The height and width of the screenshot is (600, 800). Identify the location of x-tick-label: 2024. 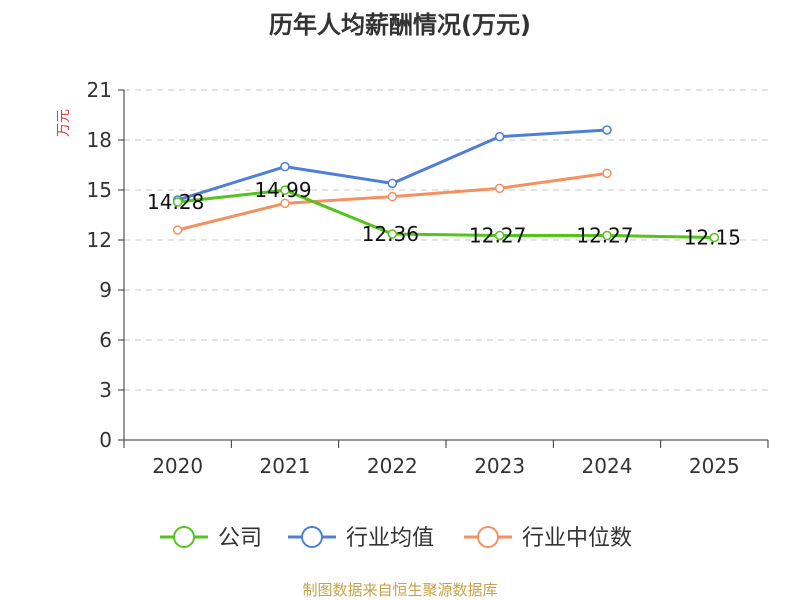
(607, 466).